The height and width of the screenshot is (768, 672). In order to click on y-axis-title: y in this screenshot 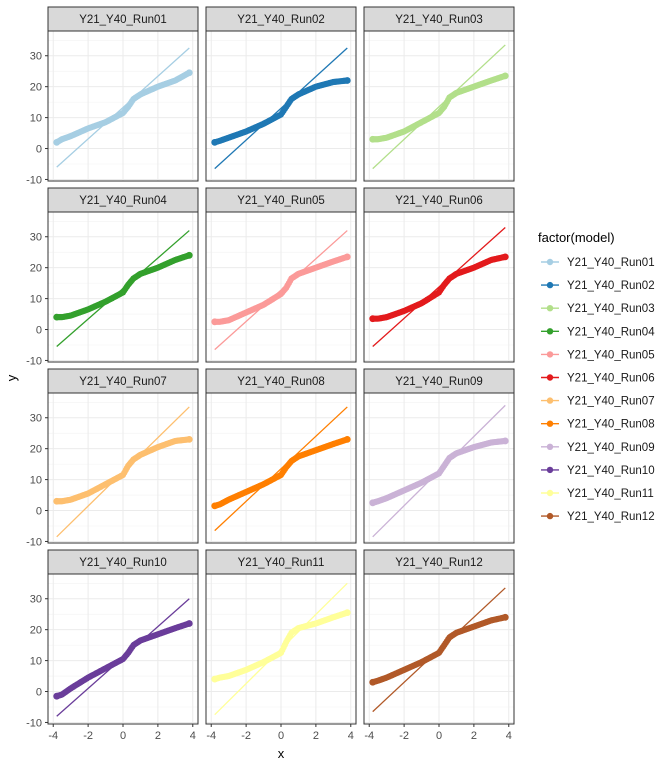, I will do `click(11, 377)`.